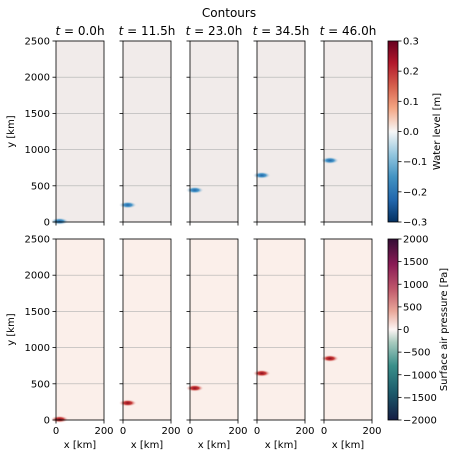  Describe the element at coordinates (127, 205) in the screenshot. I see `panel-water-t1-feature` at that location.